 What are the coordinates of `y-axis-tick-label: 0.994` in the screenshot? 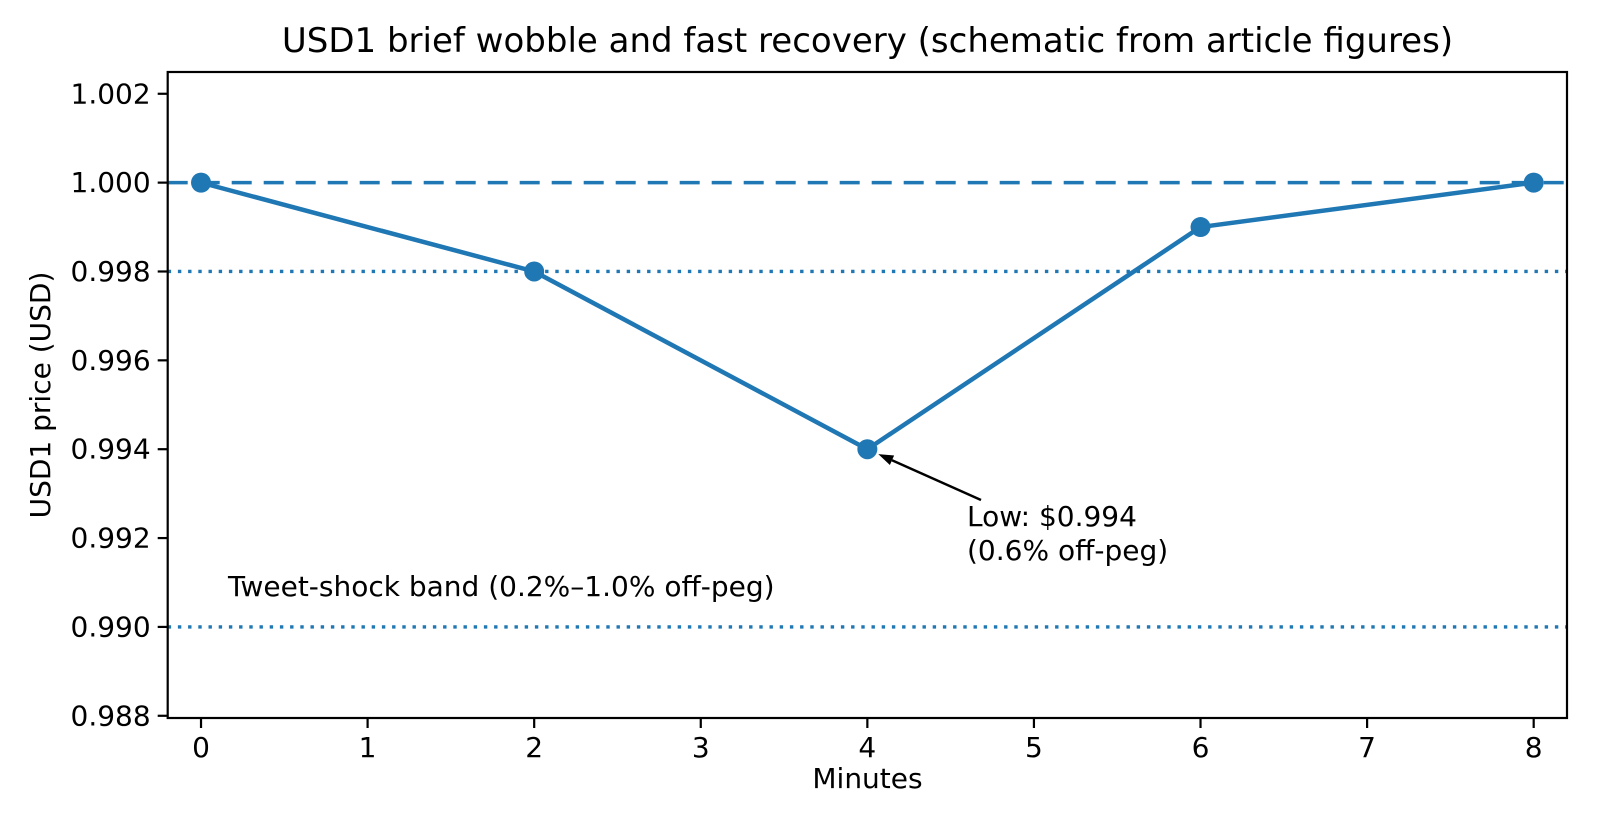 It's located at (111, 449).